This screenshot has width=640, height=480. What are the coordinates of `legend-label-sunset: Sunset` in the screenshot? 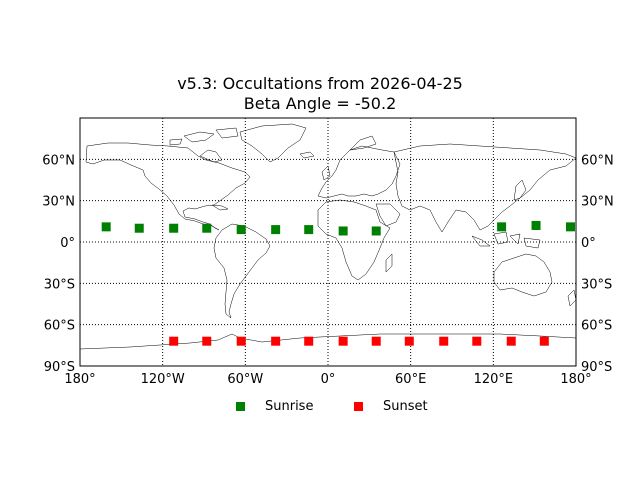 It's located at (405, 406).